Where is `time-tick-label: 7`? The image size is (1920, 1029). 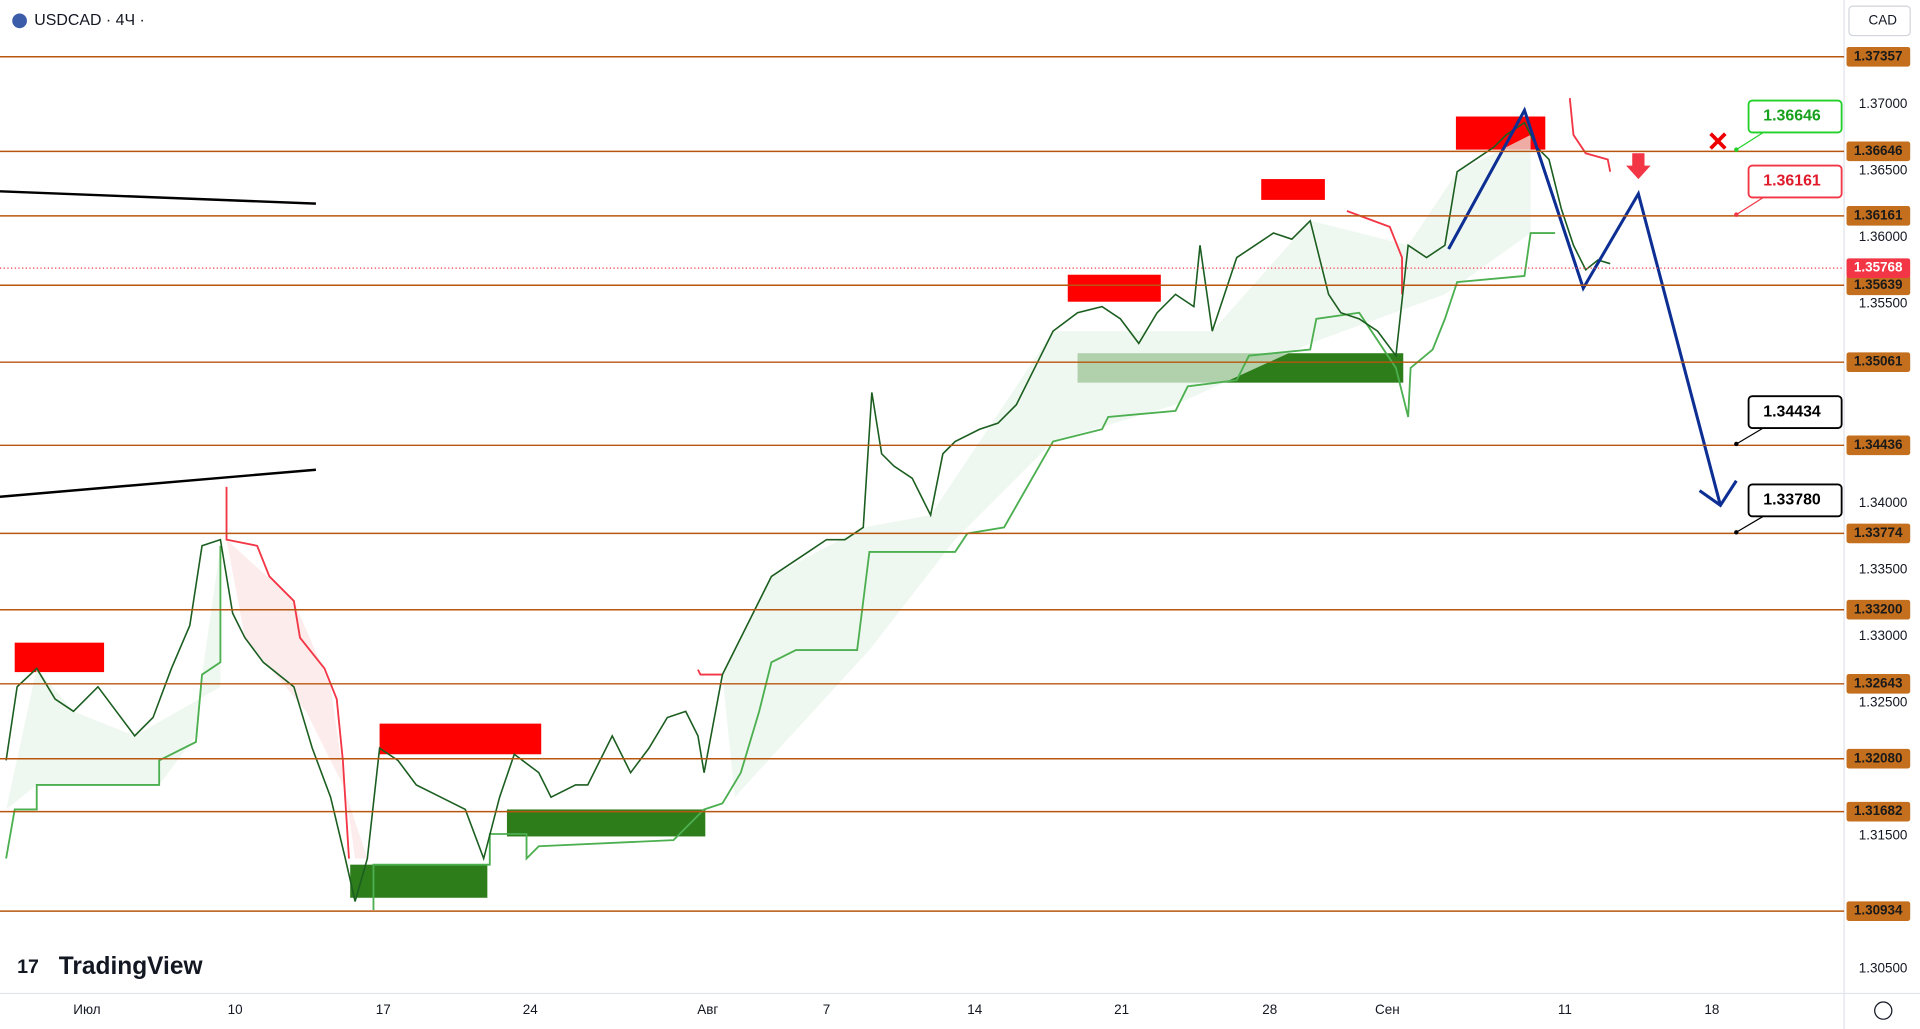
time-tick-label: 7 is located at coordinates (826, 1009).